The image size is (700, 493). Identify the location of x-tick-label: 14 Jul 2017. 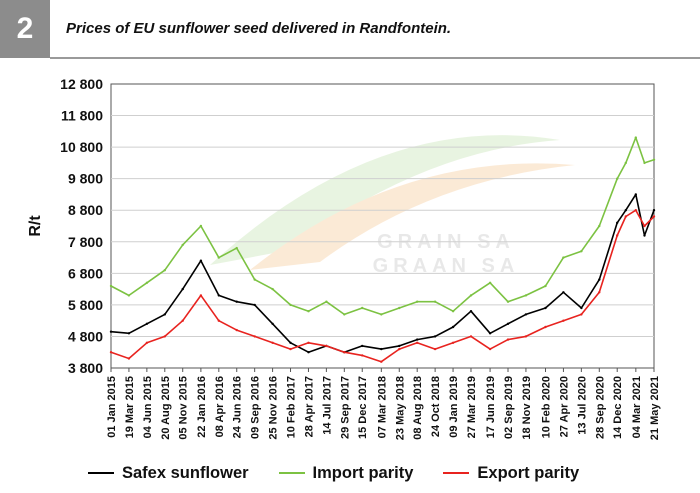
(327, 405).